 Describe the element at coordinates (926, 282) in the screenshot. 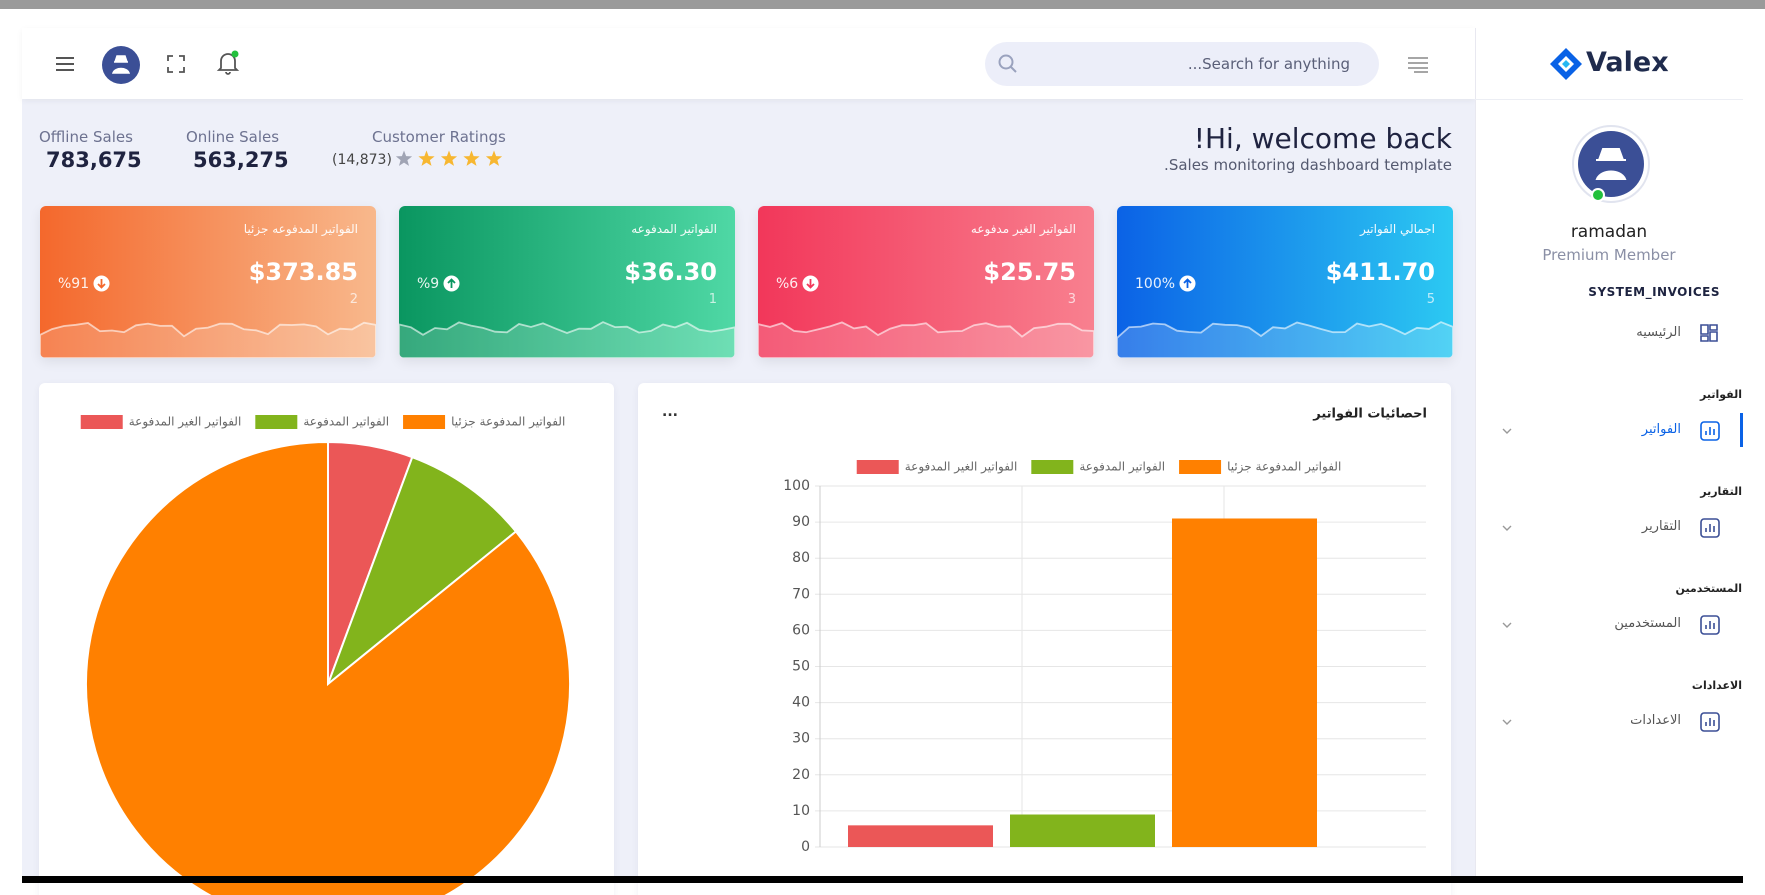

I see `stat-card: الفواتير الغير مدفوعه $25.75 3 %6` at that location.